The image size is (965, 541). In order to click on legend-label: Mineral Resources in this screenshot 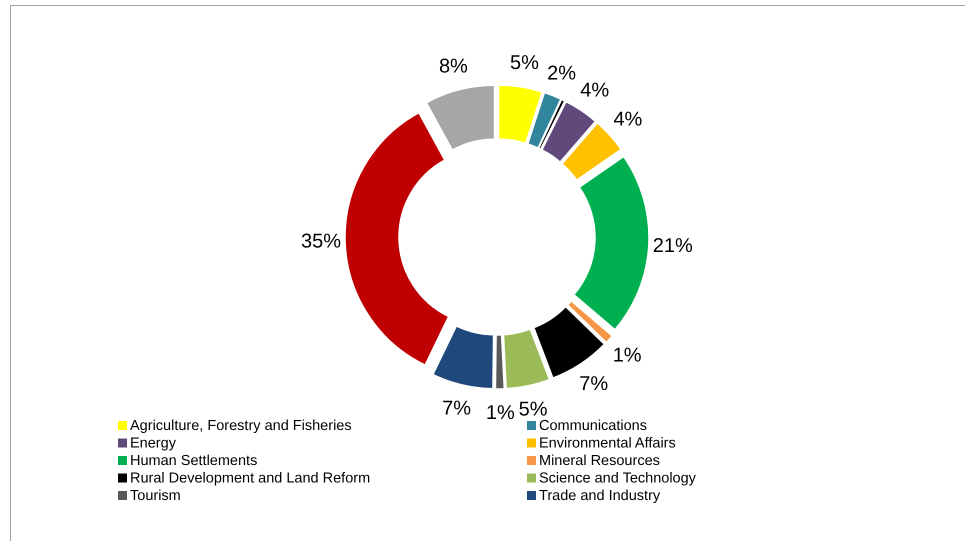, I will do `click(599, 461)`.